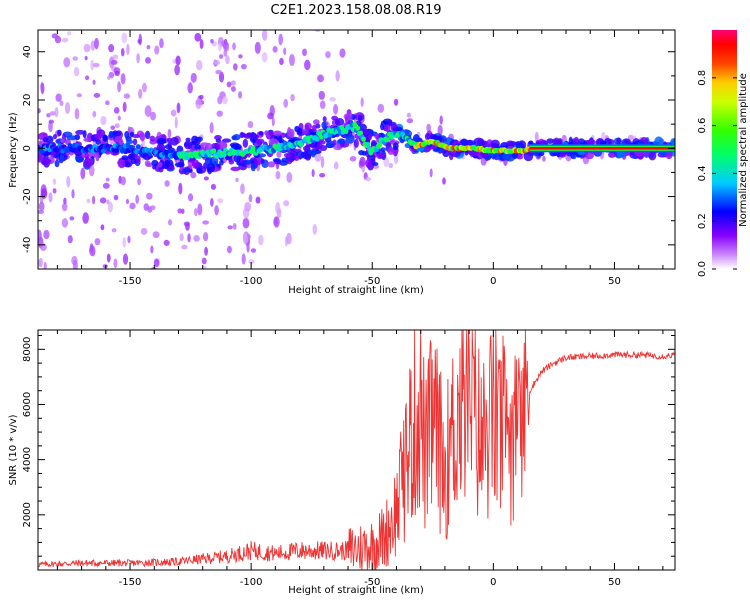 The width and height of the screenshot is (750, 600). What do you see at coordinates (614, 281) in the screenshot?
I see `spectrogram-x-tick-label: 50` at bounding box center [614, 281].